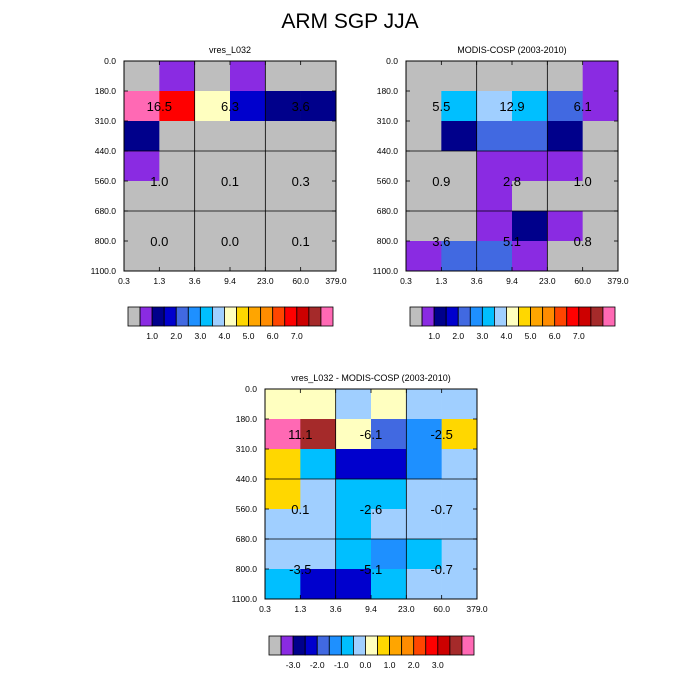 Image resolution: width=700 pixels, height=700 pixels. Describe the element at coordinates (124, 281) in the screenshot. I see `x-tick-label: 0.3` at that location.